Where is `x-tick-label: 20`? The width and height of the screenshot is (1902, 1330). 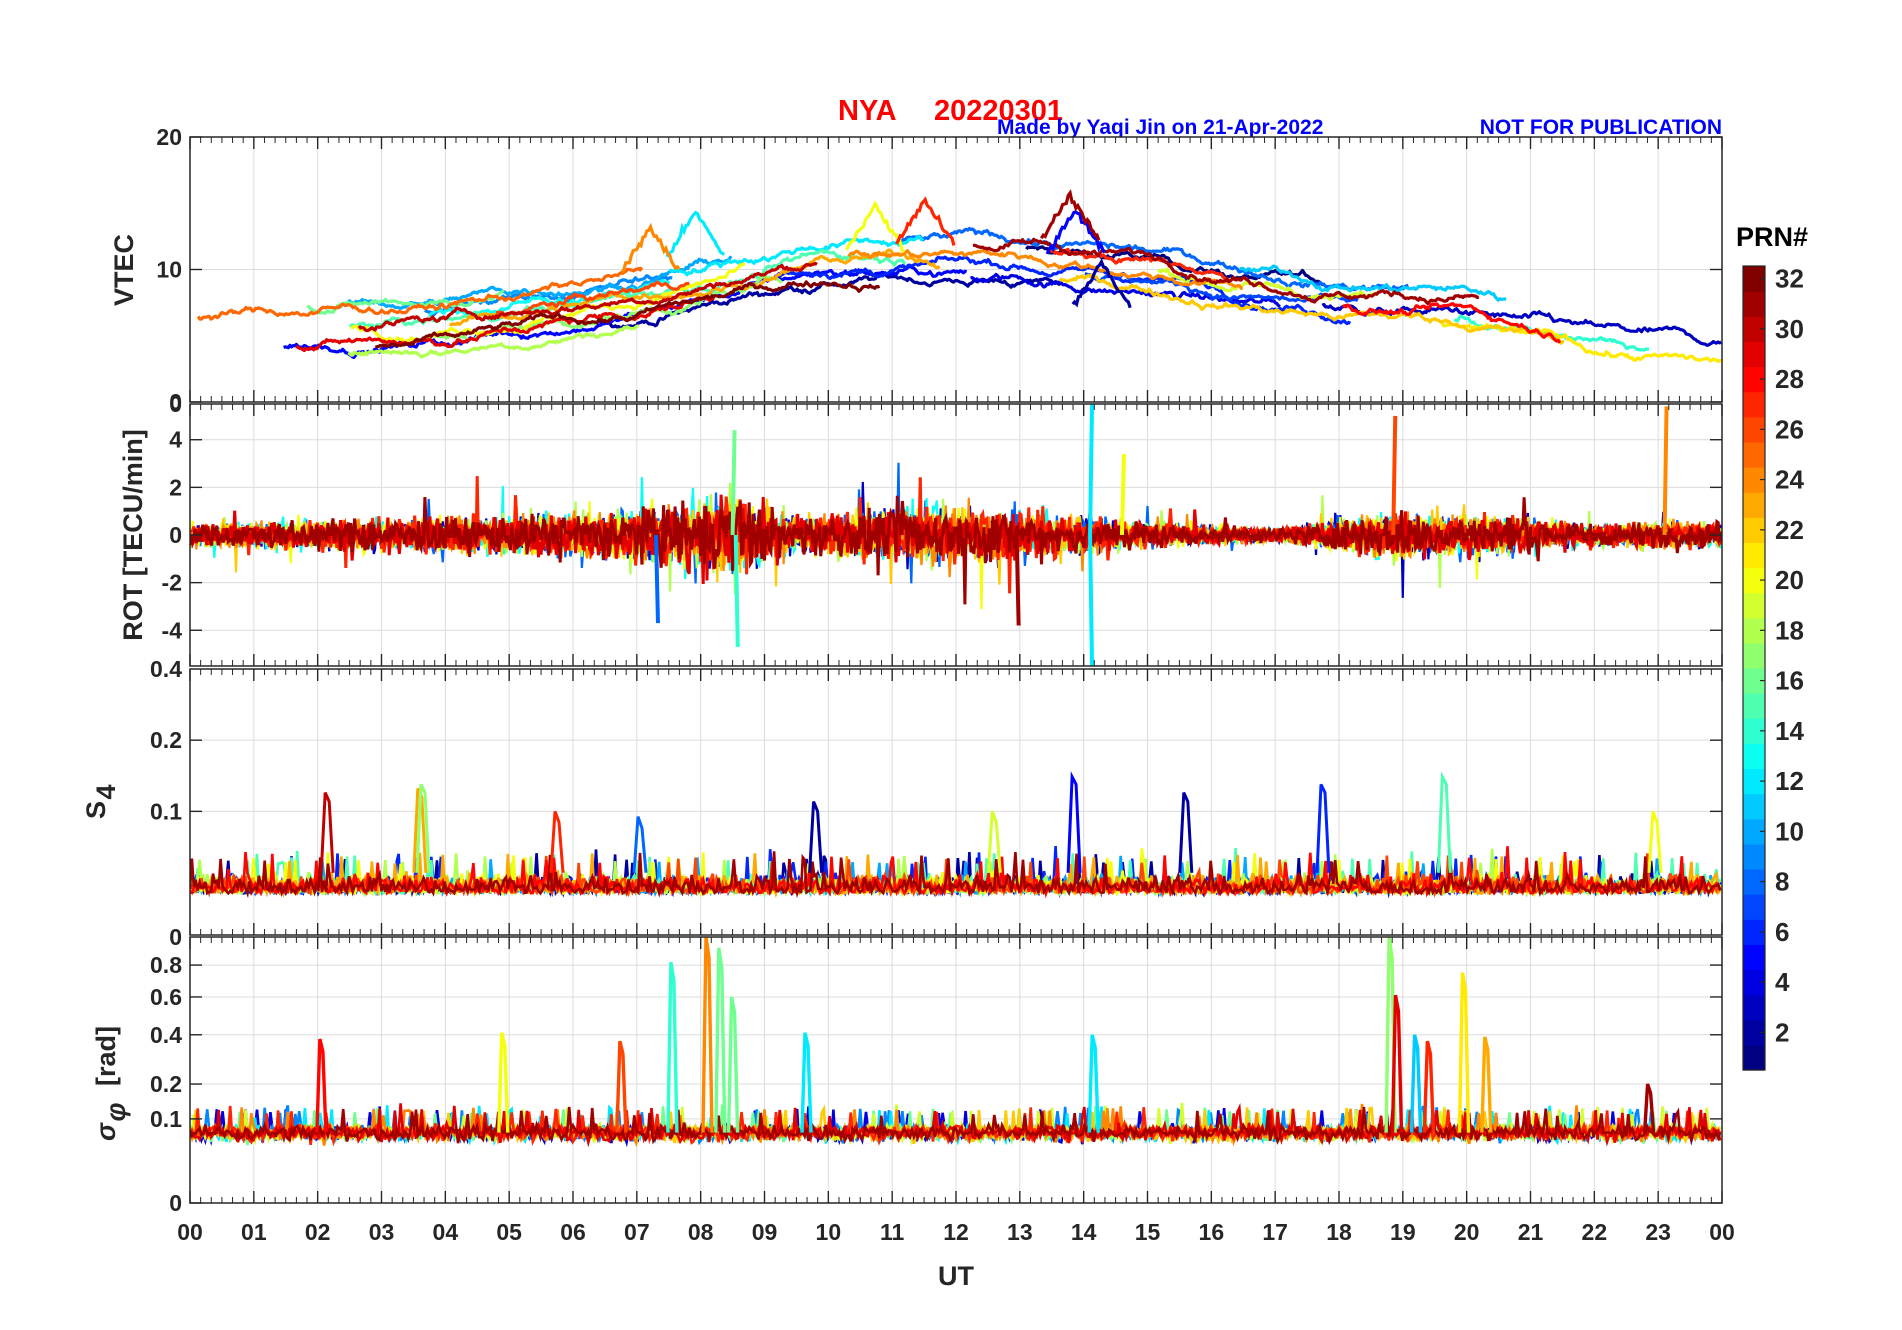
x-tick-label: 20 is located at coordinates (1467, 1232).